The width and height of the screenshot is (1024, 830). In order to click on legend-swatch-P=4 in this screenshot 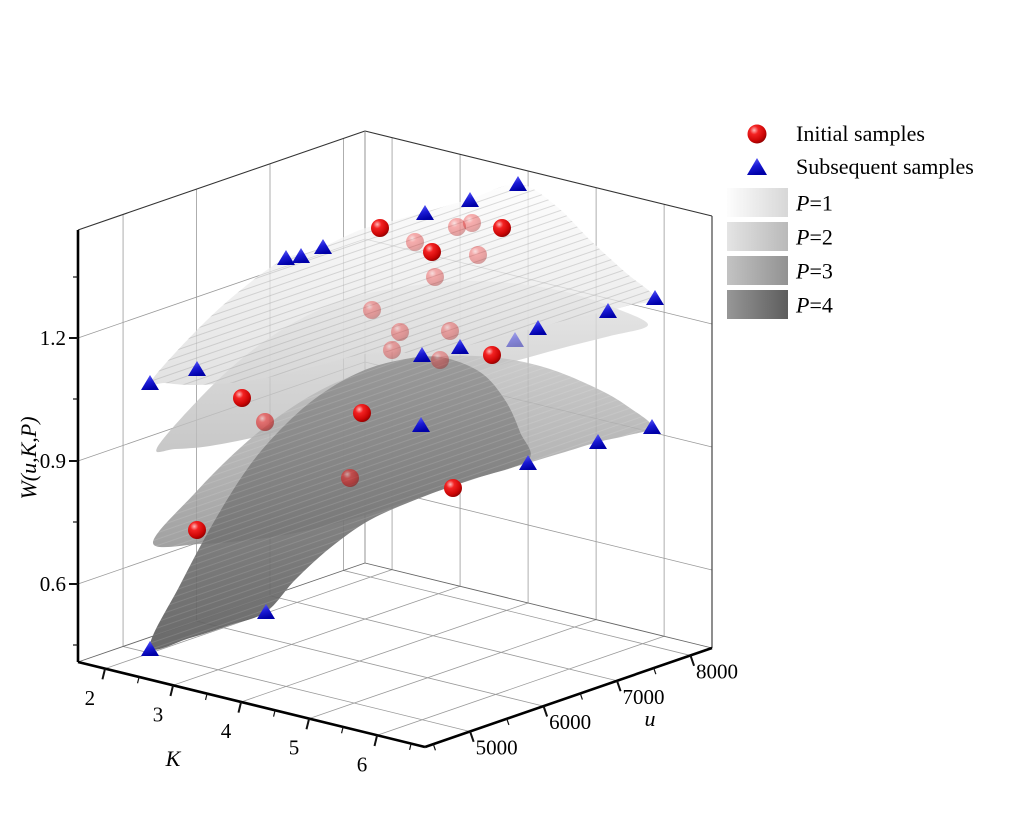, I will do `click(757, 304)`.